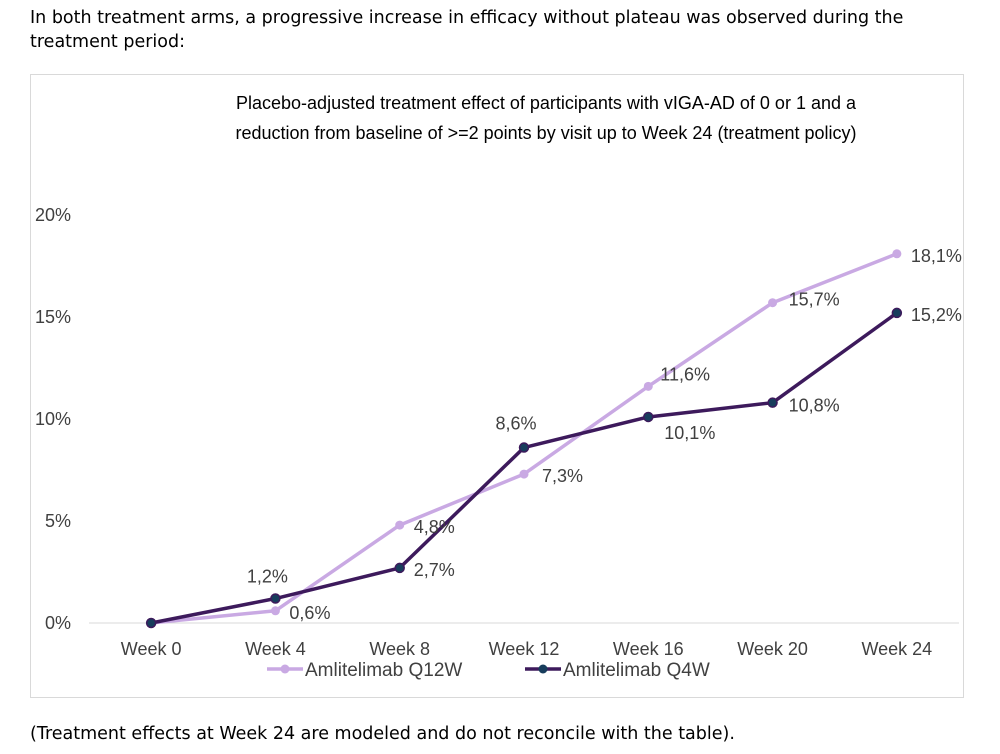 The width and height of the screenshot is (1000, 754). What do you see at coordinates (434, 570) in the screenshot?
I see `data-label: 2,7%` at bounding box center [434, 570].